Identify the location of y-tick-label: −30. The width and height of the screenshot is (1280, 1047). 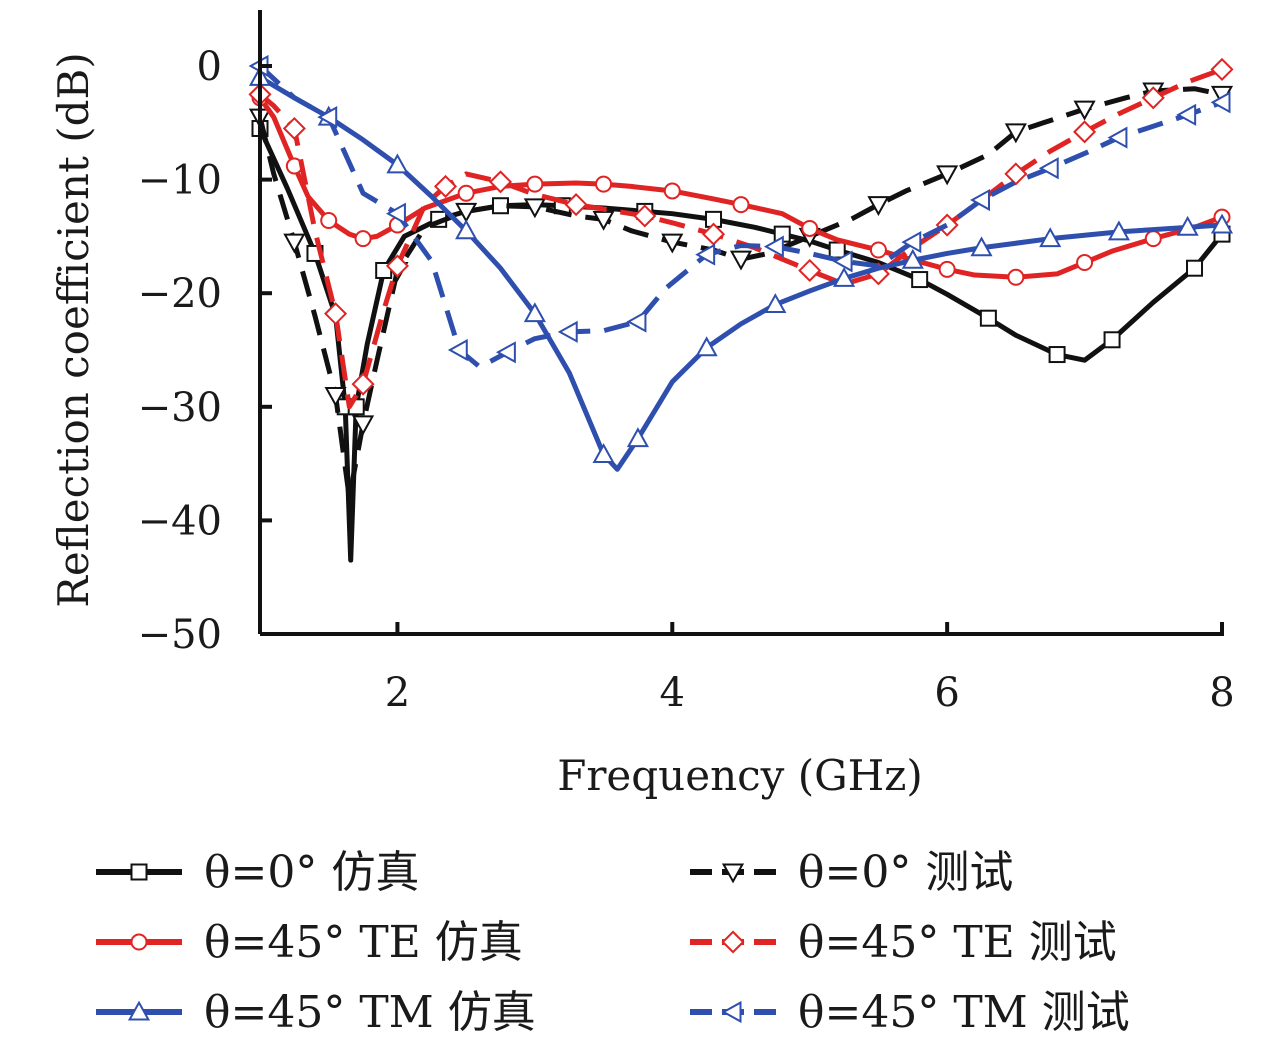
(180, 408).